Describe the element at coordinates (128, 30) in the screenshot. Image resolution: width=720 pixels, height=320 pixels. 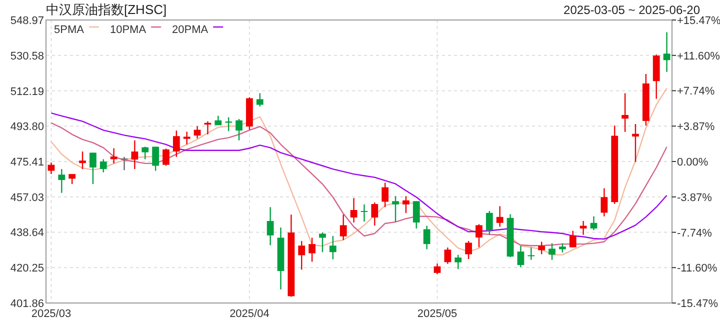
I see `legend-label: 10PMA` at that location.